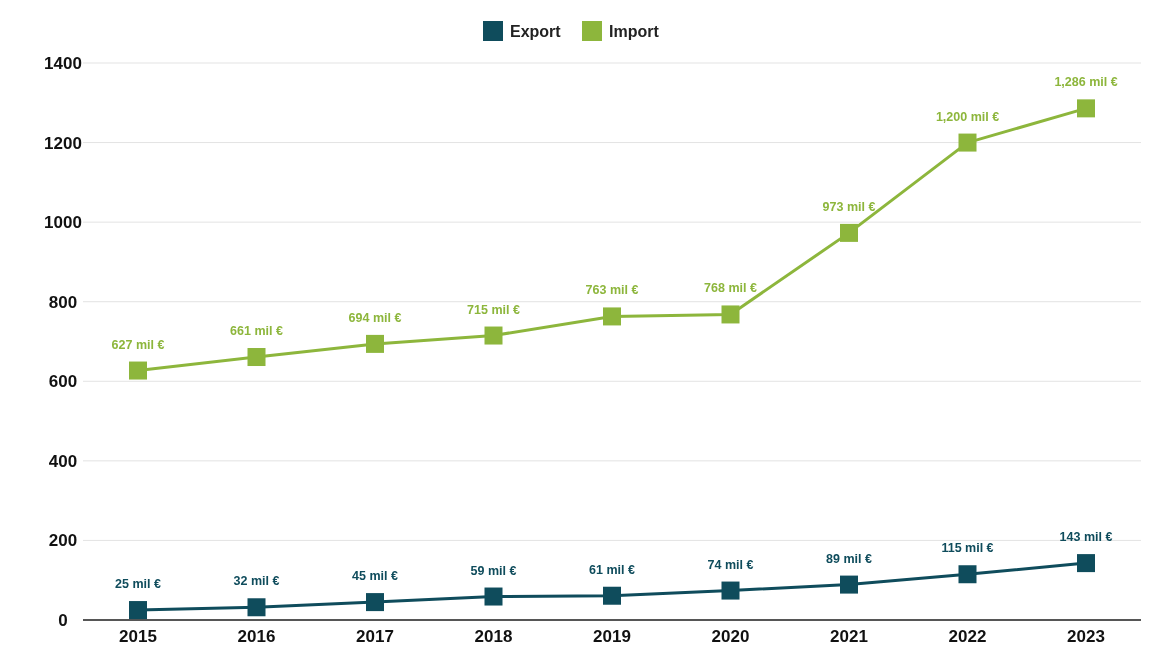 The height and width of the screenshot is (660, 1164). I want to click on data-label: 1,200 mil €, so click(967, 116).